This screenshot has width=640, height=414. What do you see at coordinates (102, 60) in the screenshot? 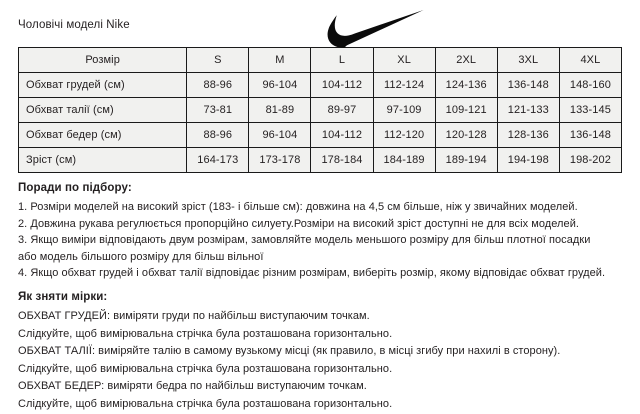
I see `table-header-cell: Розмір` at bounding box center [102, 60].